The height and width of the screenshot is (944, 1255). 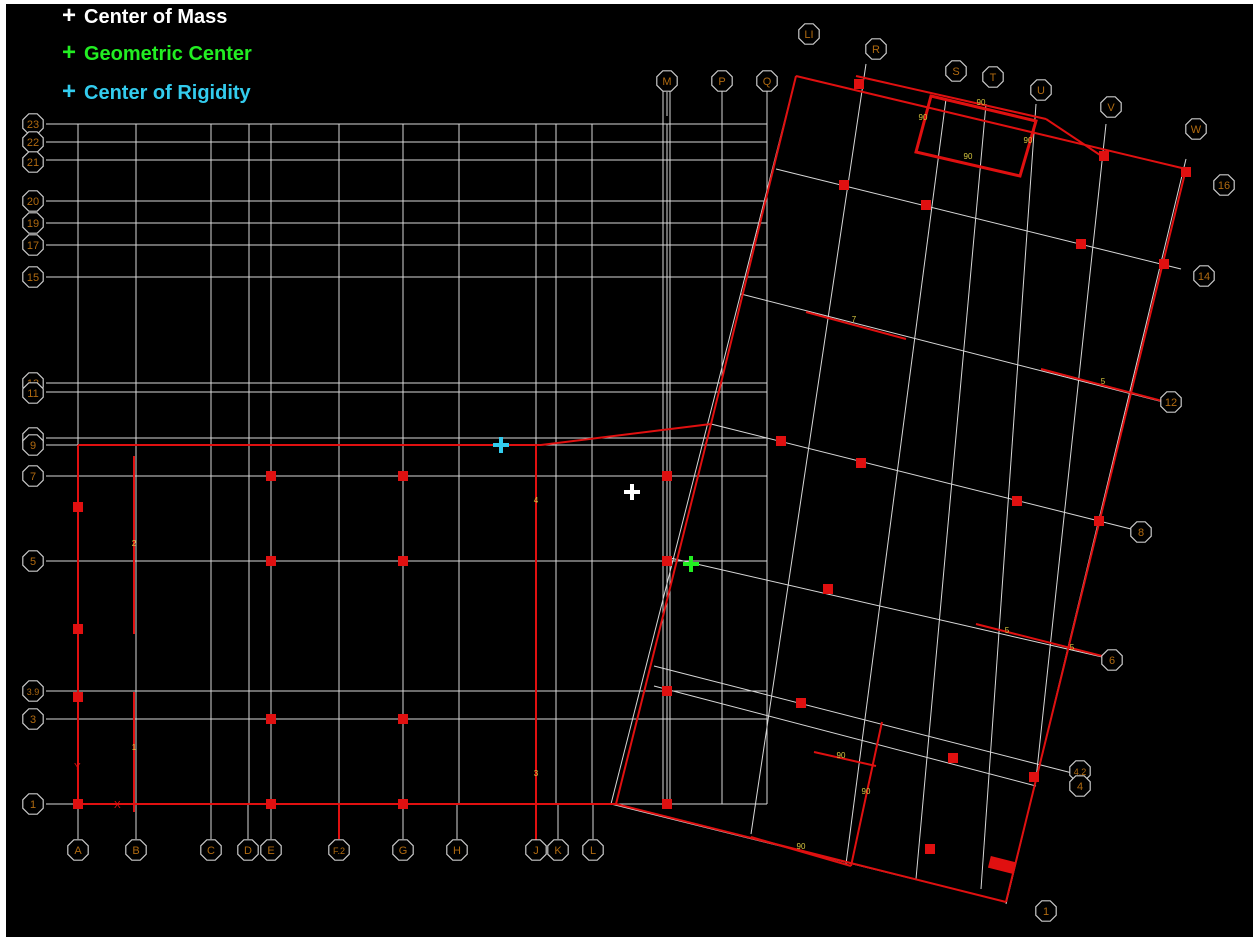 I want to click on element-label: 7, so click(x=854, y=319).